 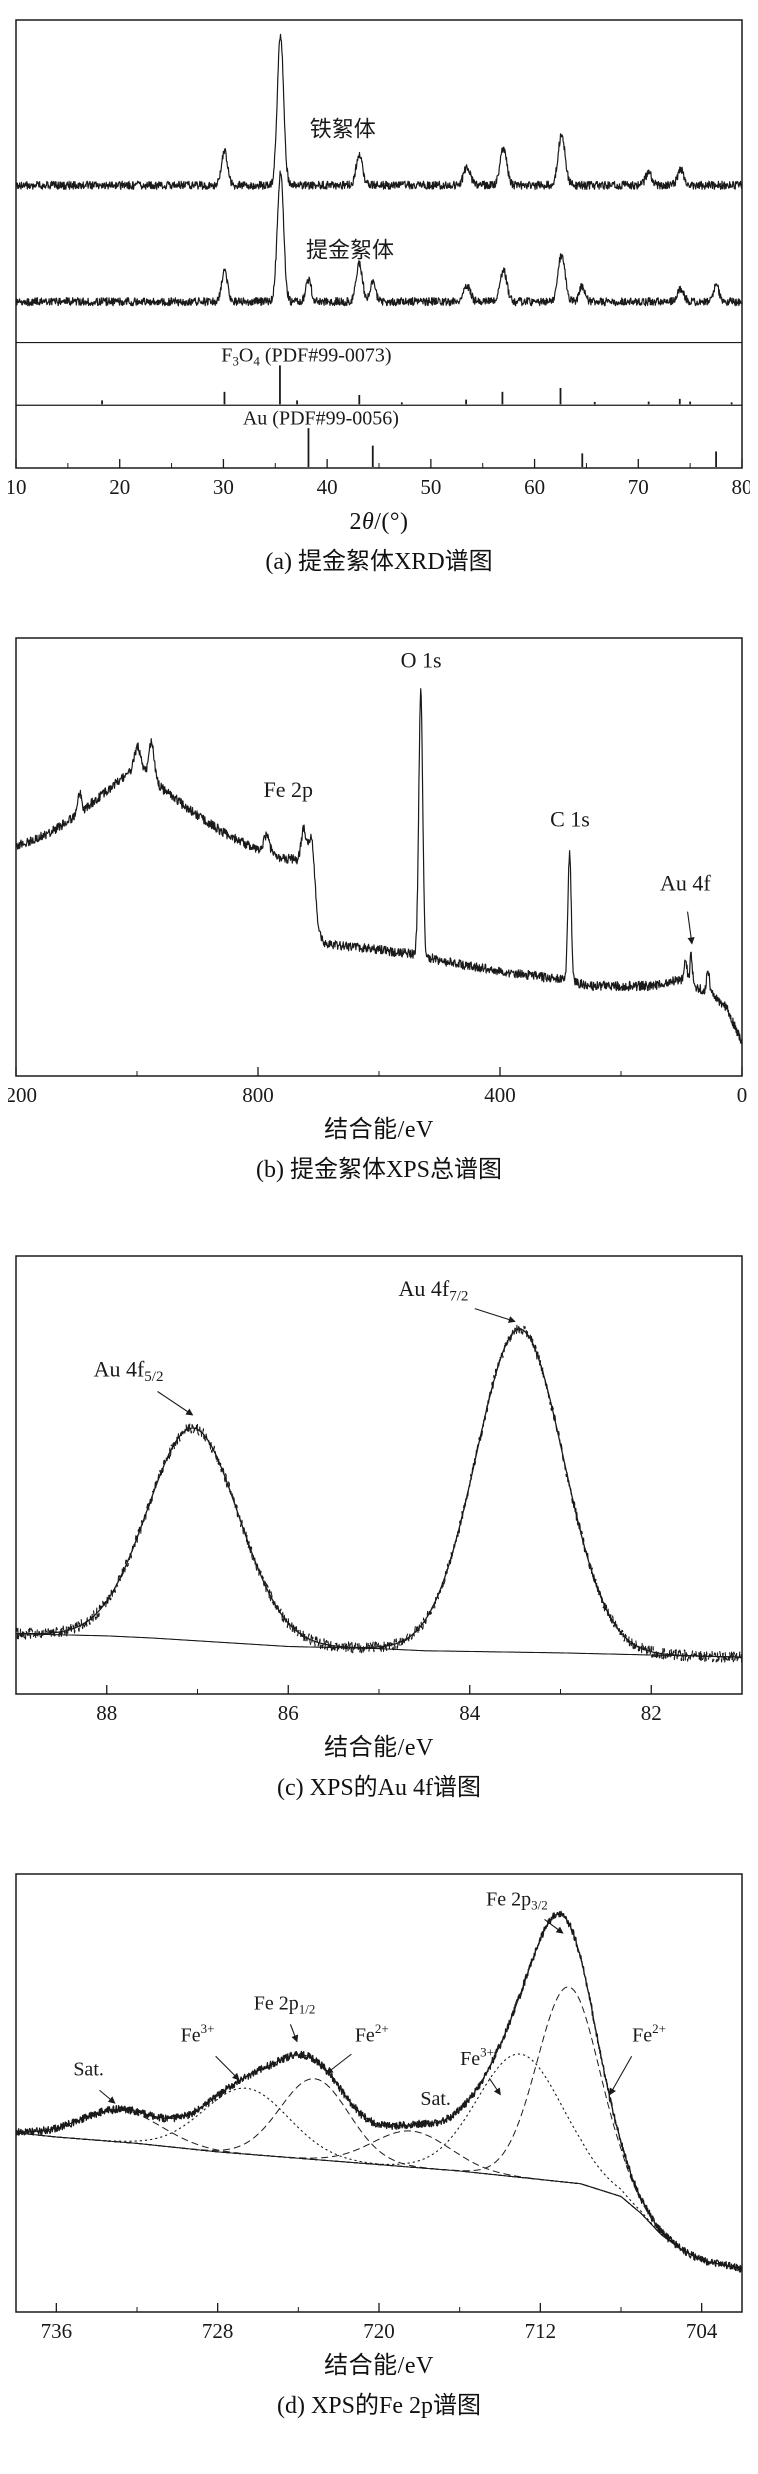 I want to click on series-experimental, so click(x=379, y=2091).